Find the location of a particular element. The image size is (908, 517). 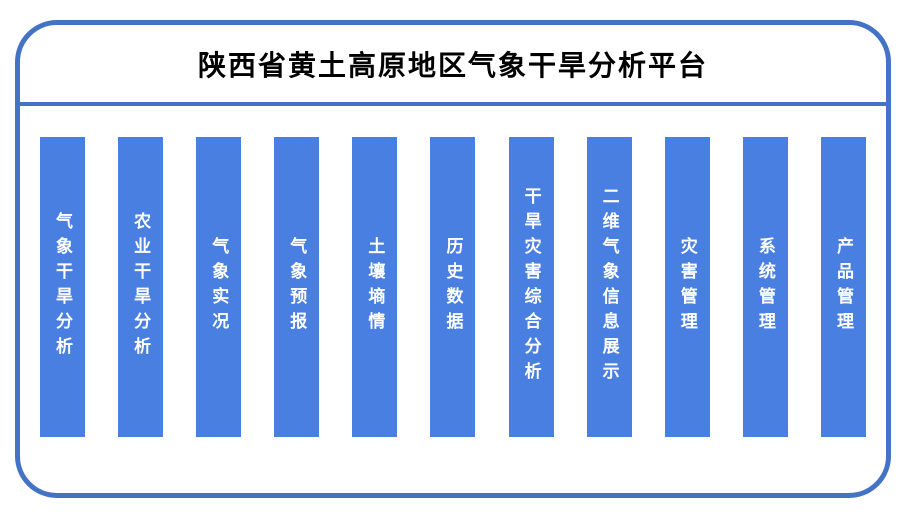

module-label: 气象预报 is located at coordinates (297, 287).